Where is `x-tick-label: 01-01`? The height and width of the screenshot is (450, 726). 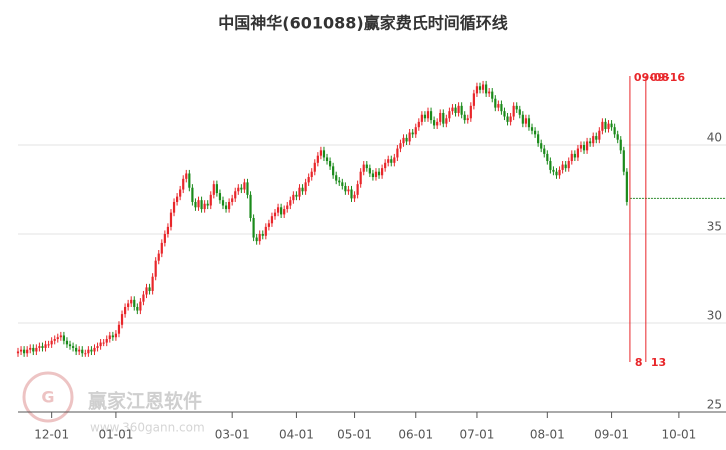 x-tick-label: 01-01 is located at coordinates (115, 435).